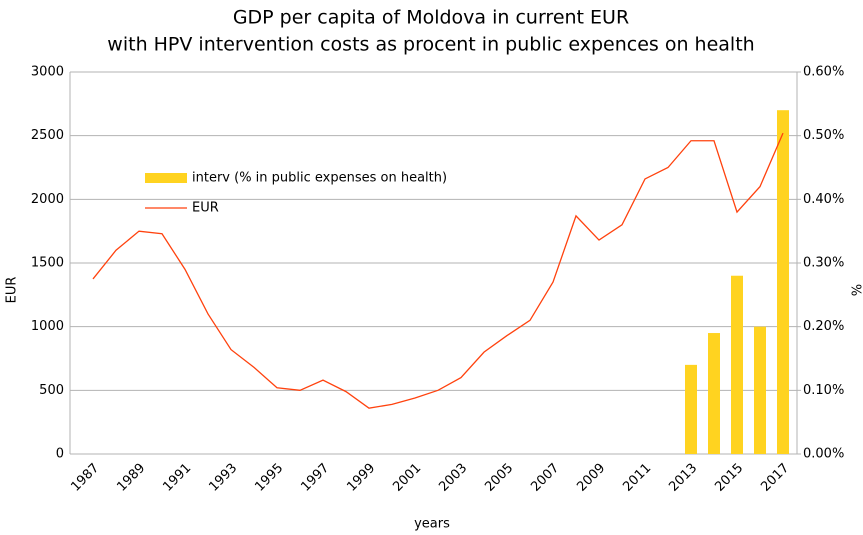 Image resolution: width=863 pixels, height=535 pixels. Describe the element at coordinates (47, 326) in the screenshot. I see `y-tick-label: 1000` at that location.